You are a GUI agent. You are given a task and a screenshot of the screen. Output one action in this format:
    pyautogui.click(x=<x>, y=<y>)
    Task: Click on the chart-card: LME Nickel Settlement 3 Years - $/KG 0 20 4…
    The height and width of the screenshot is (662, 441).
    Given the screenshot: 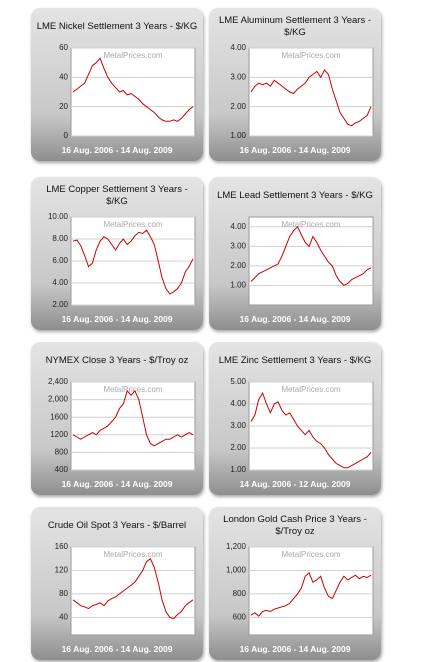 What is the action you would take?
    pyautogui.click(x=117, y=84)
    